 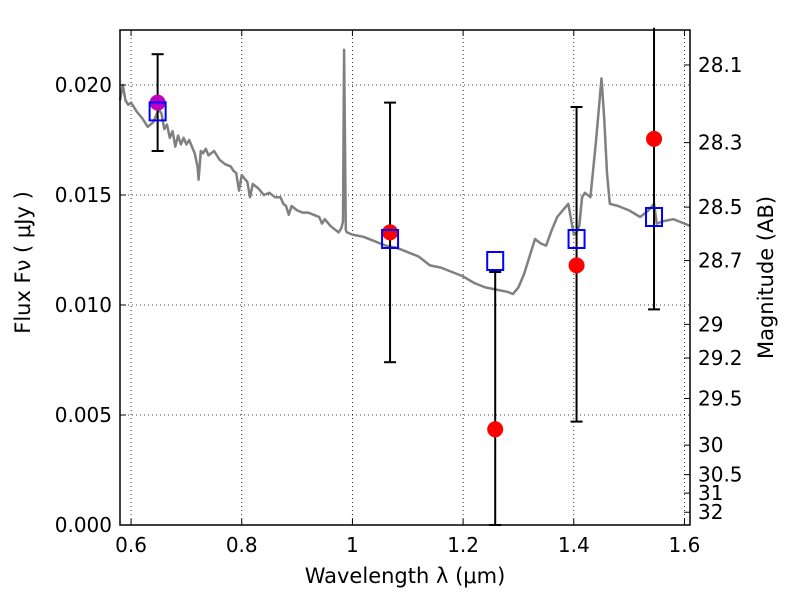 I want to click on magnitude-tick-label: 29, so click(x=710, y=324).